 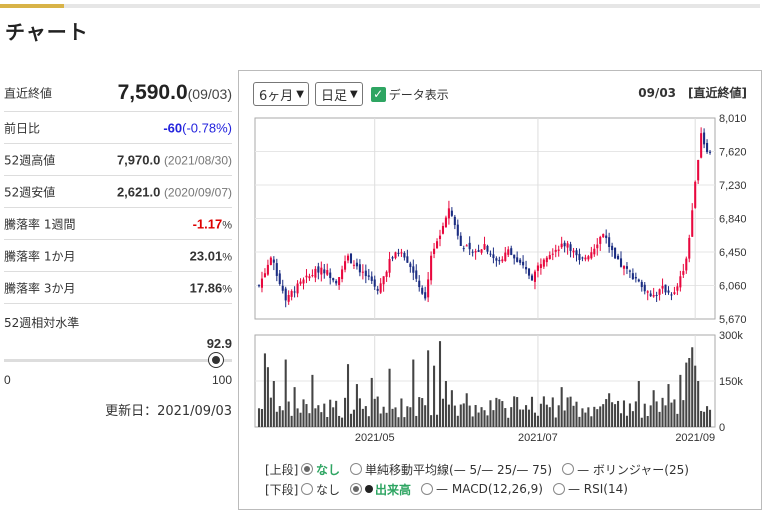 What do you see at coordinates (173, 127) in the screenshot?
I see `change-value: -60` at bounding box center [173, 127].